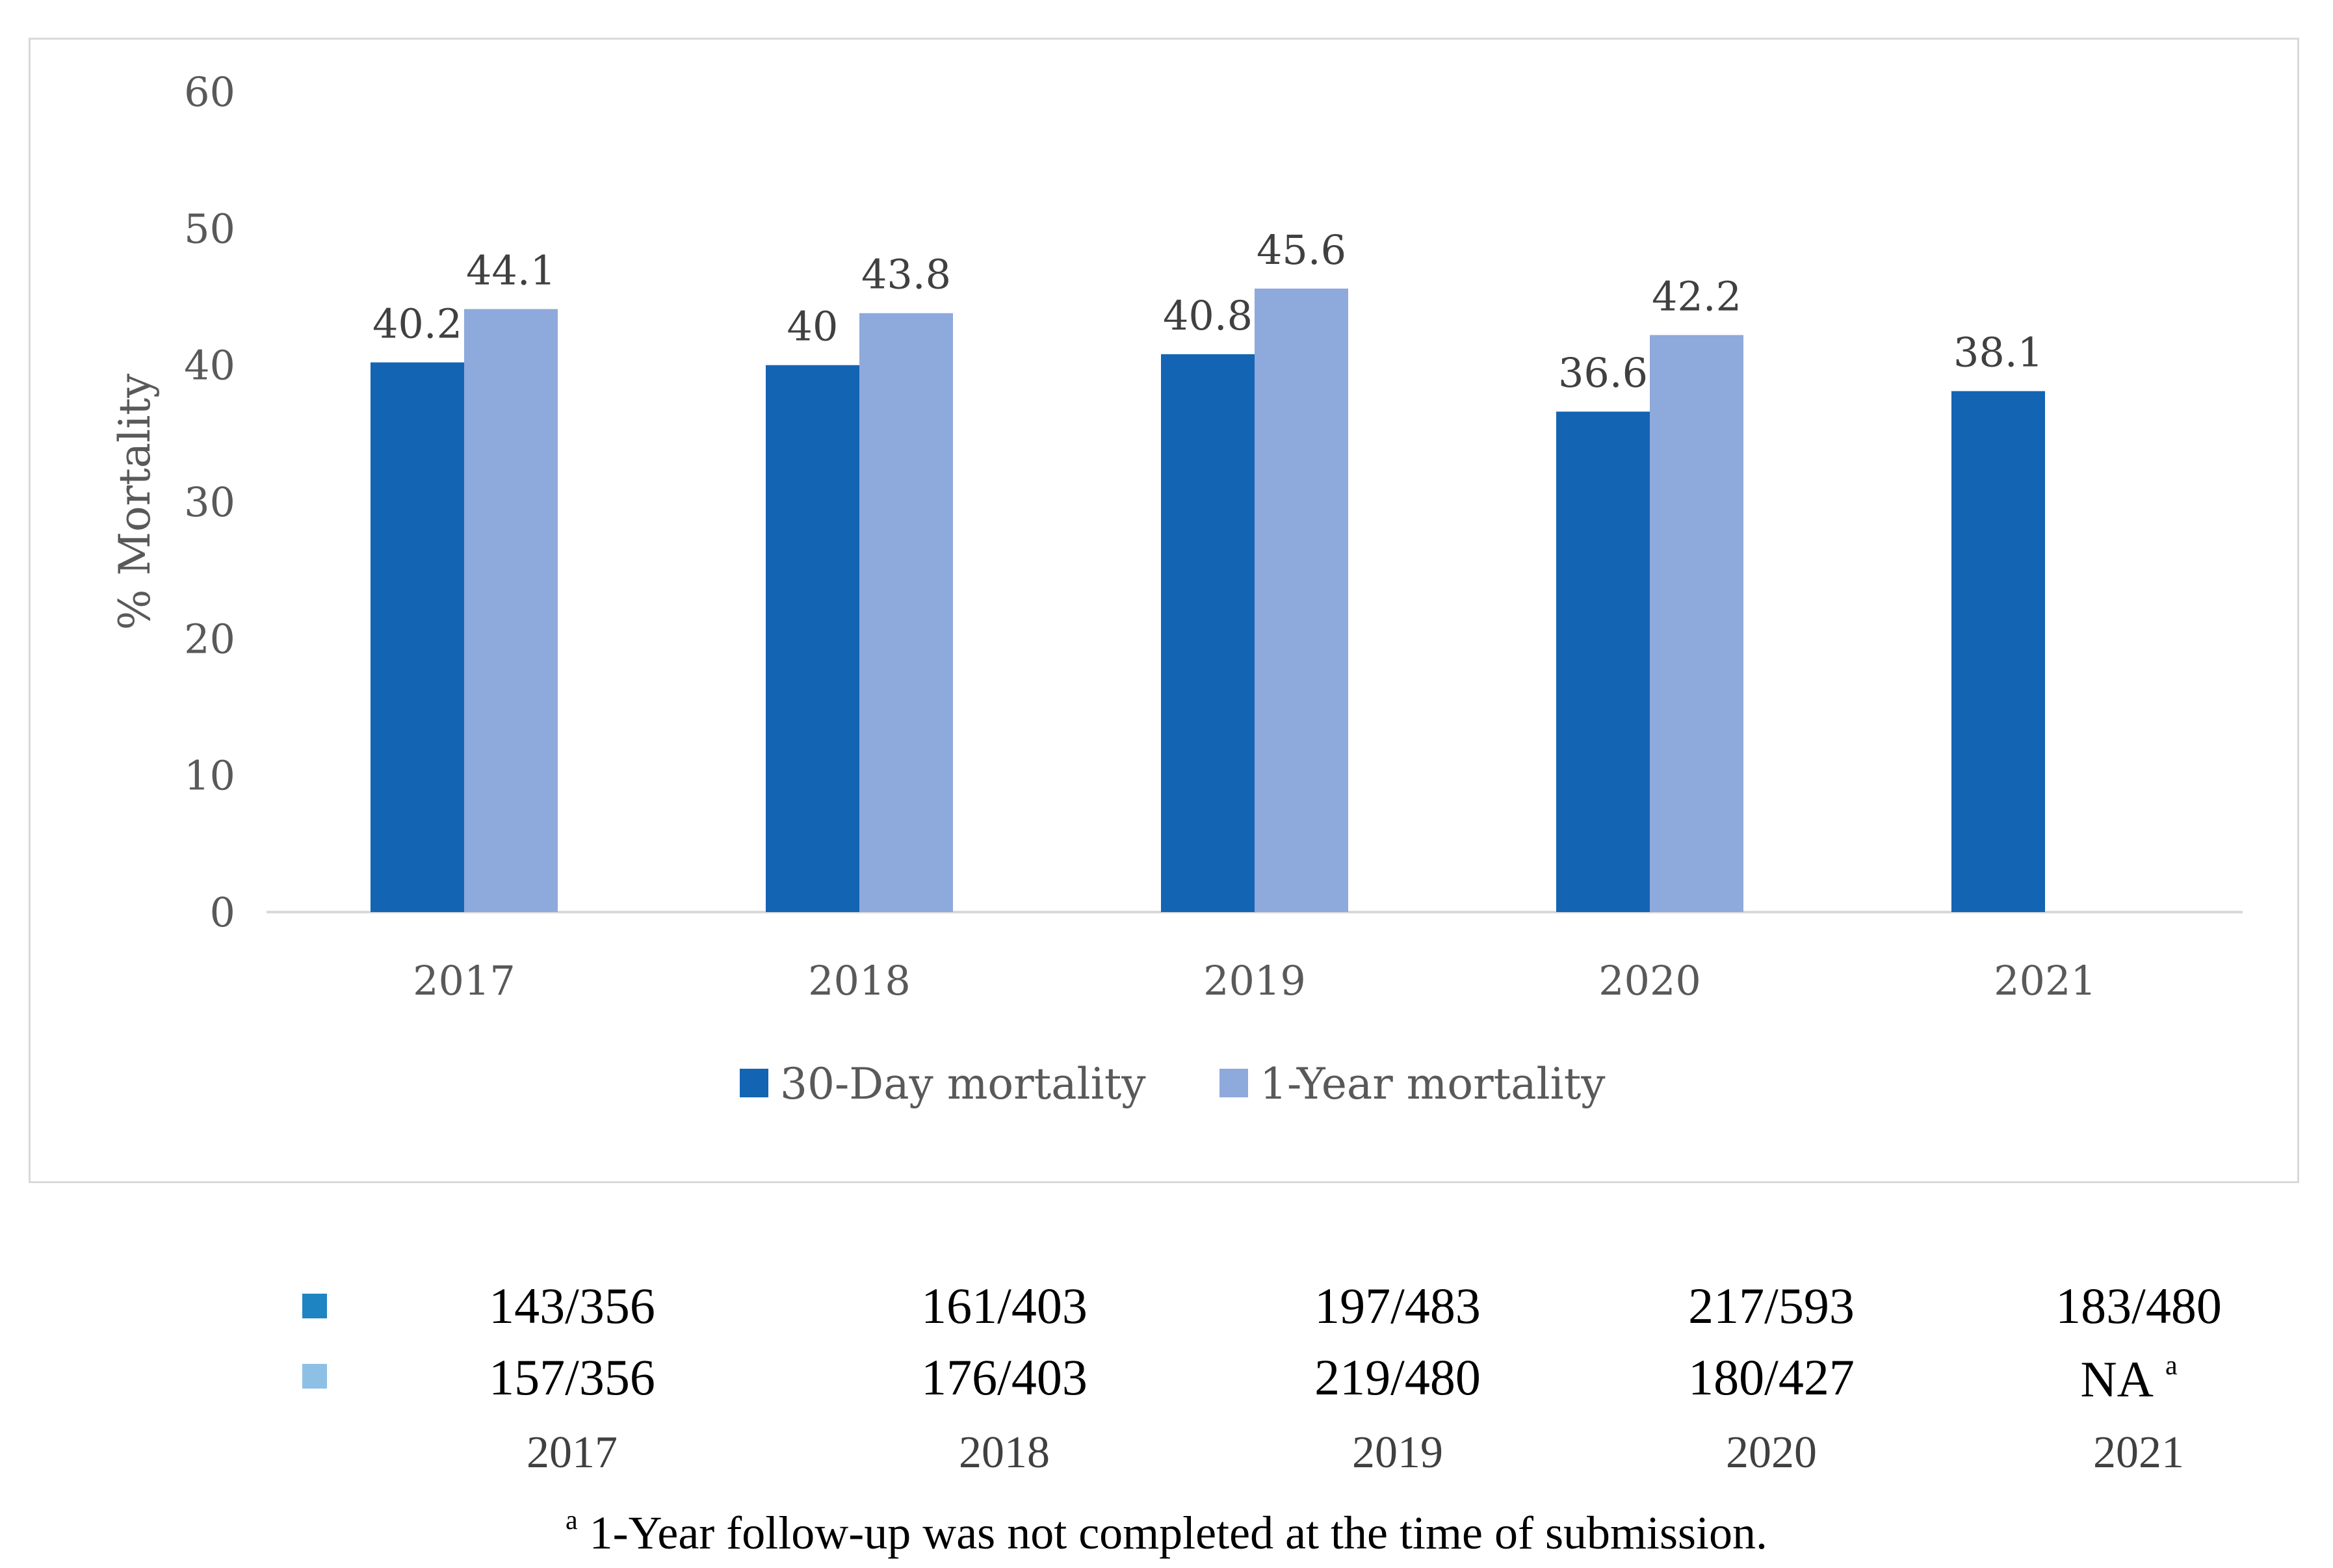 This screenshot has height=1568, width=2333. What do you see at coordinates (572, 1377) in the screenshot?
I see `count-cell: 157/356` at bounding box center [572, 1377].